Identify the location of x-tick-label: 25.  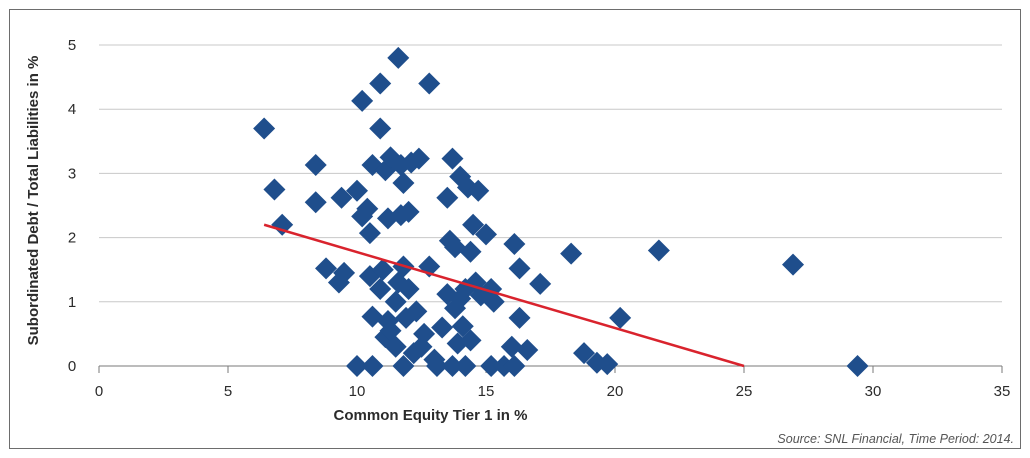
(744, 391).